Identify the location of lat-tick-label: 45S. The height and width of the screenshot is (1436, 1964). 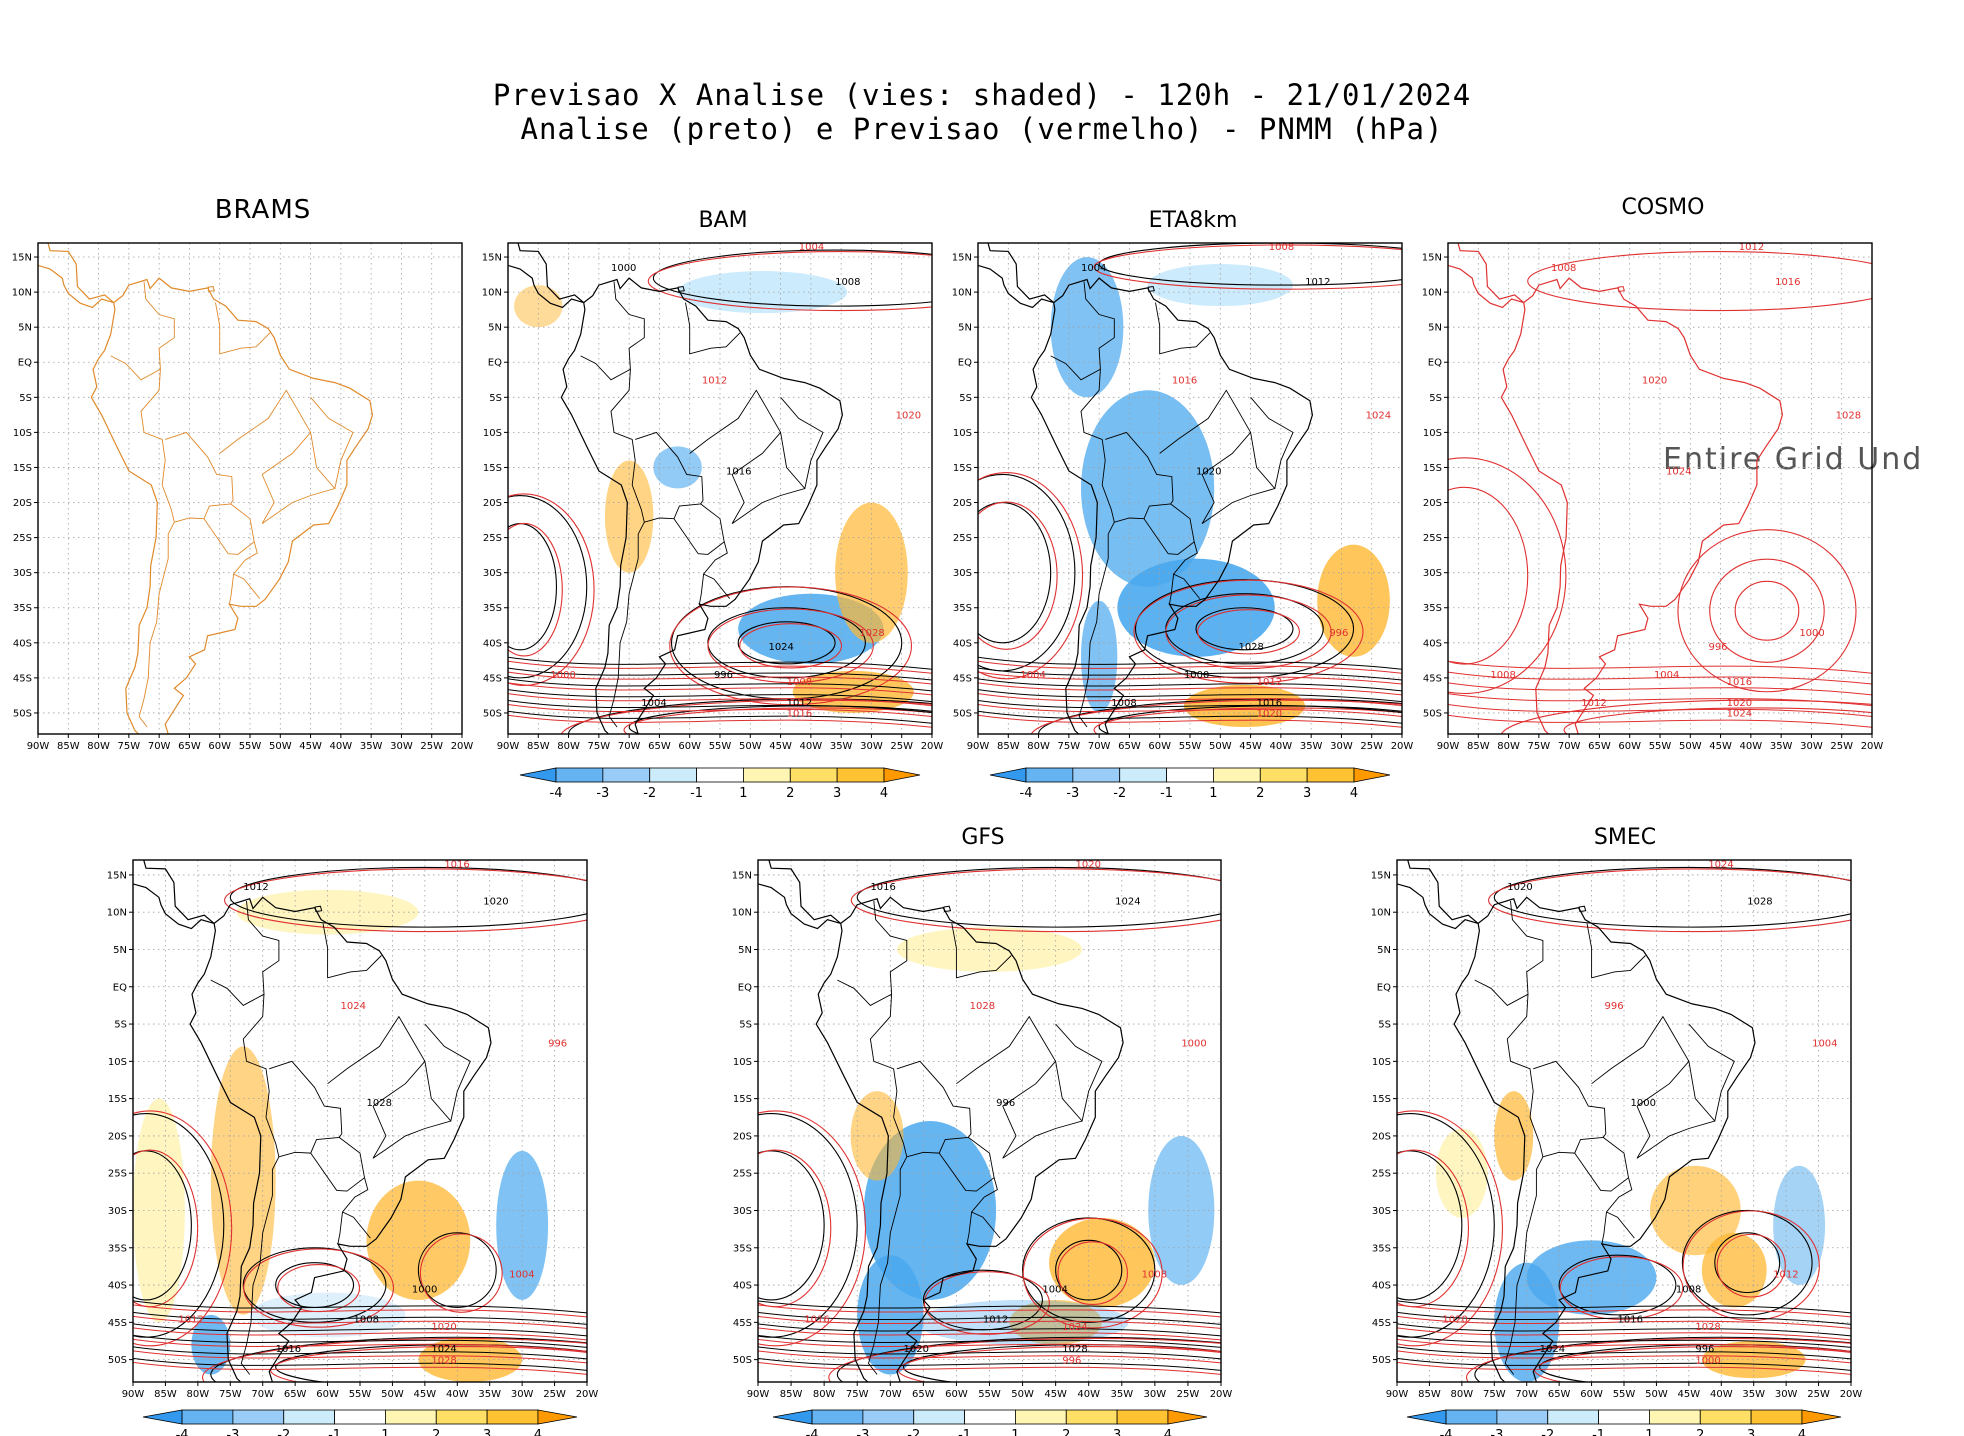
(22, 678).